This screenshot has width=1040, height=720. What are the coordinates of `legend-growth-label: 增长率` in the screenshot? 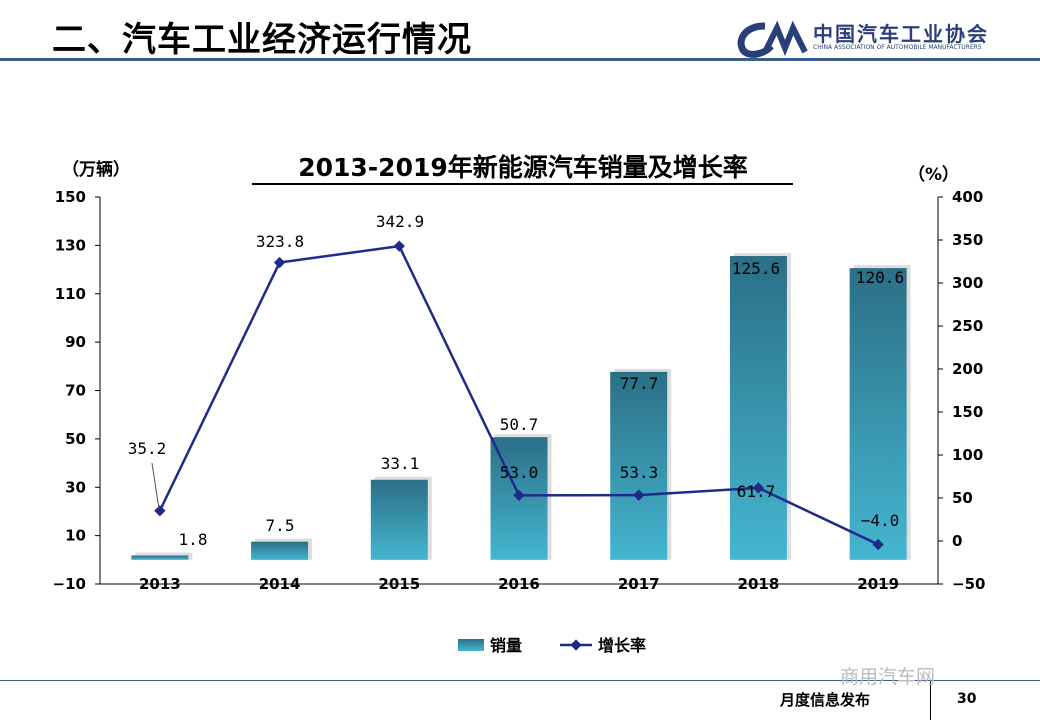 It's located at (622, 645).